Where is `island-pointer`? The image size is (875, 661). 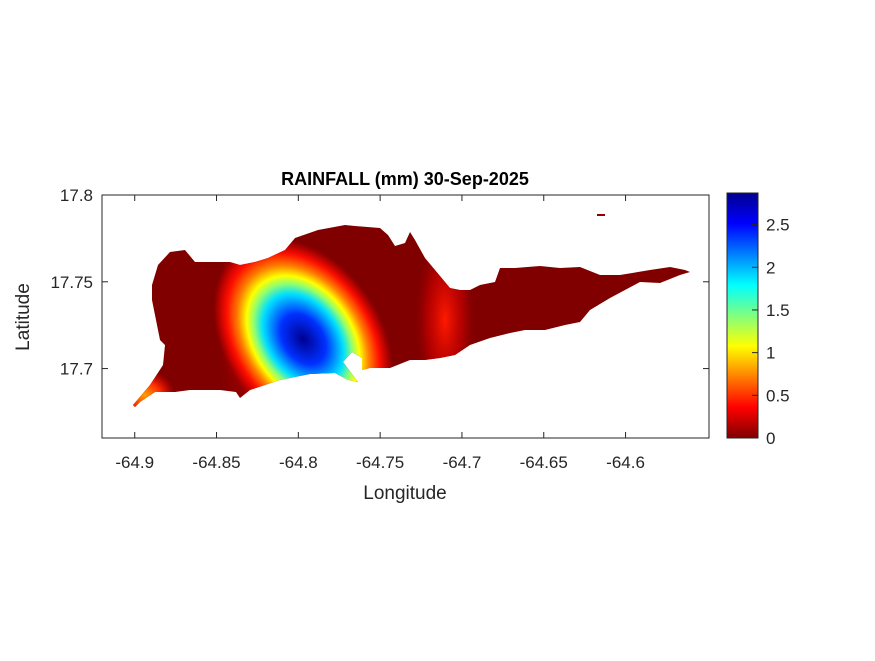 island-pointer is located at coordinates (601, 215).